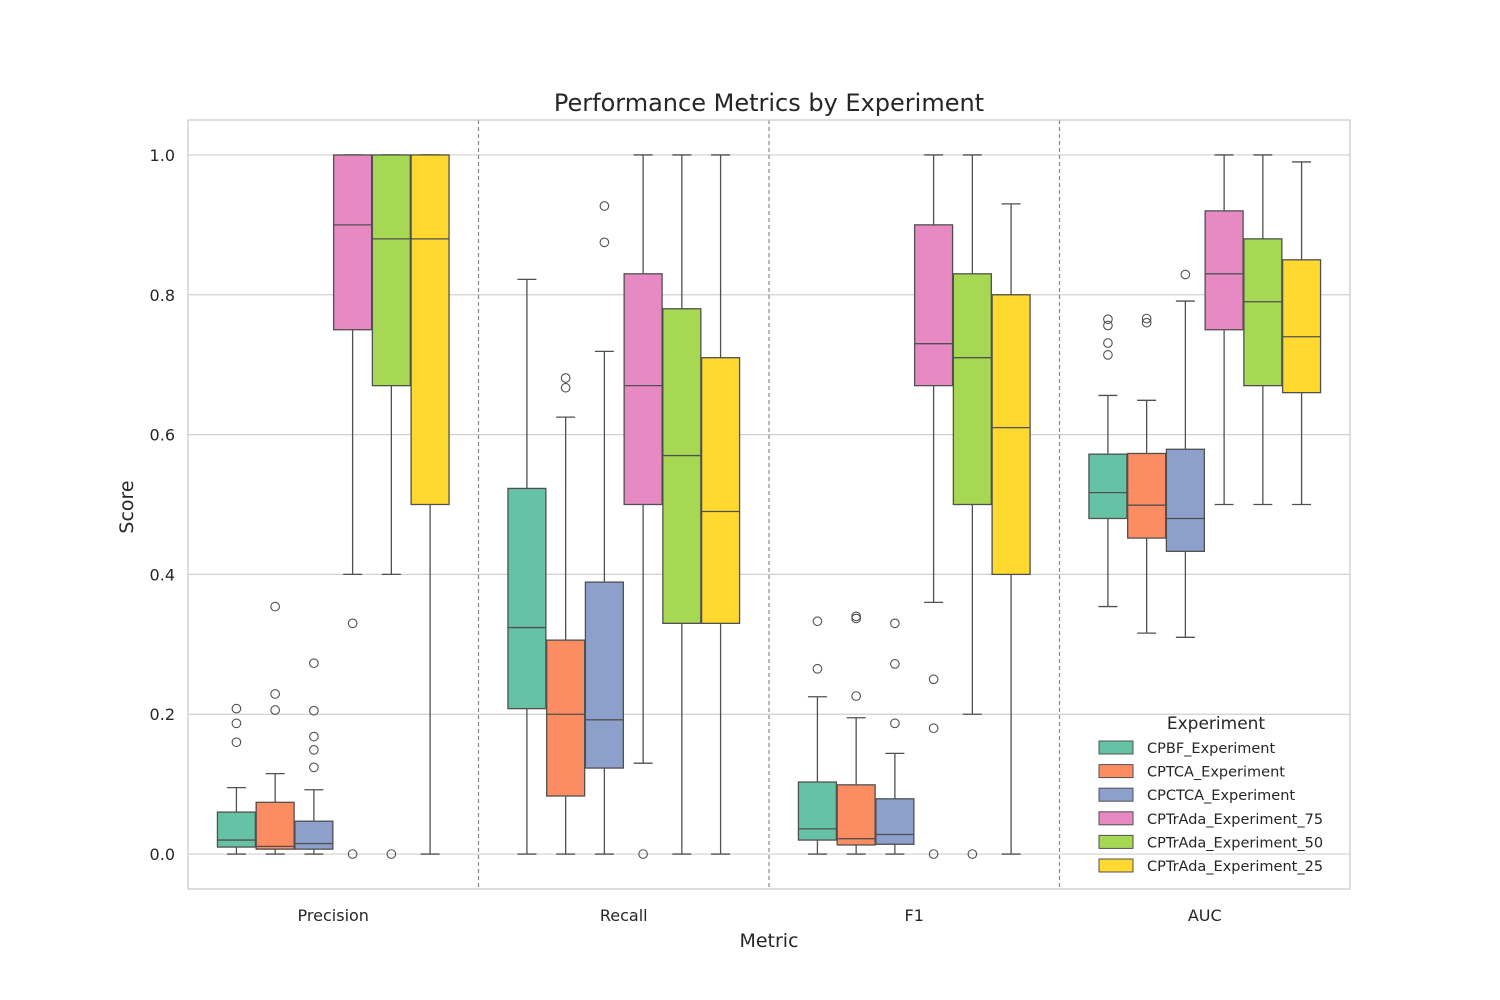 The width and height of the screenshot is (1500, 1000). What do you see at coordinates (1221, 796) in the screenshot?
I see `legend-label: CPCTCA_Experiment` at bounding box center [1221, 796].